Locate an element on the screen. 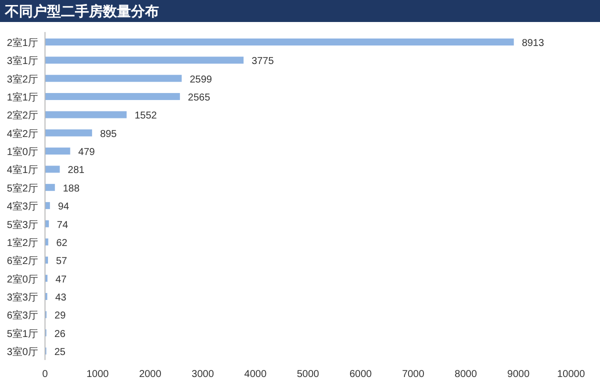 This screenshot has height=389, width=600. x-tick-label: 0 is located at coordinates (45, 374).